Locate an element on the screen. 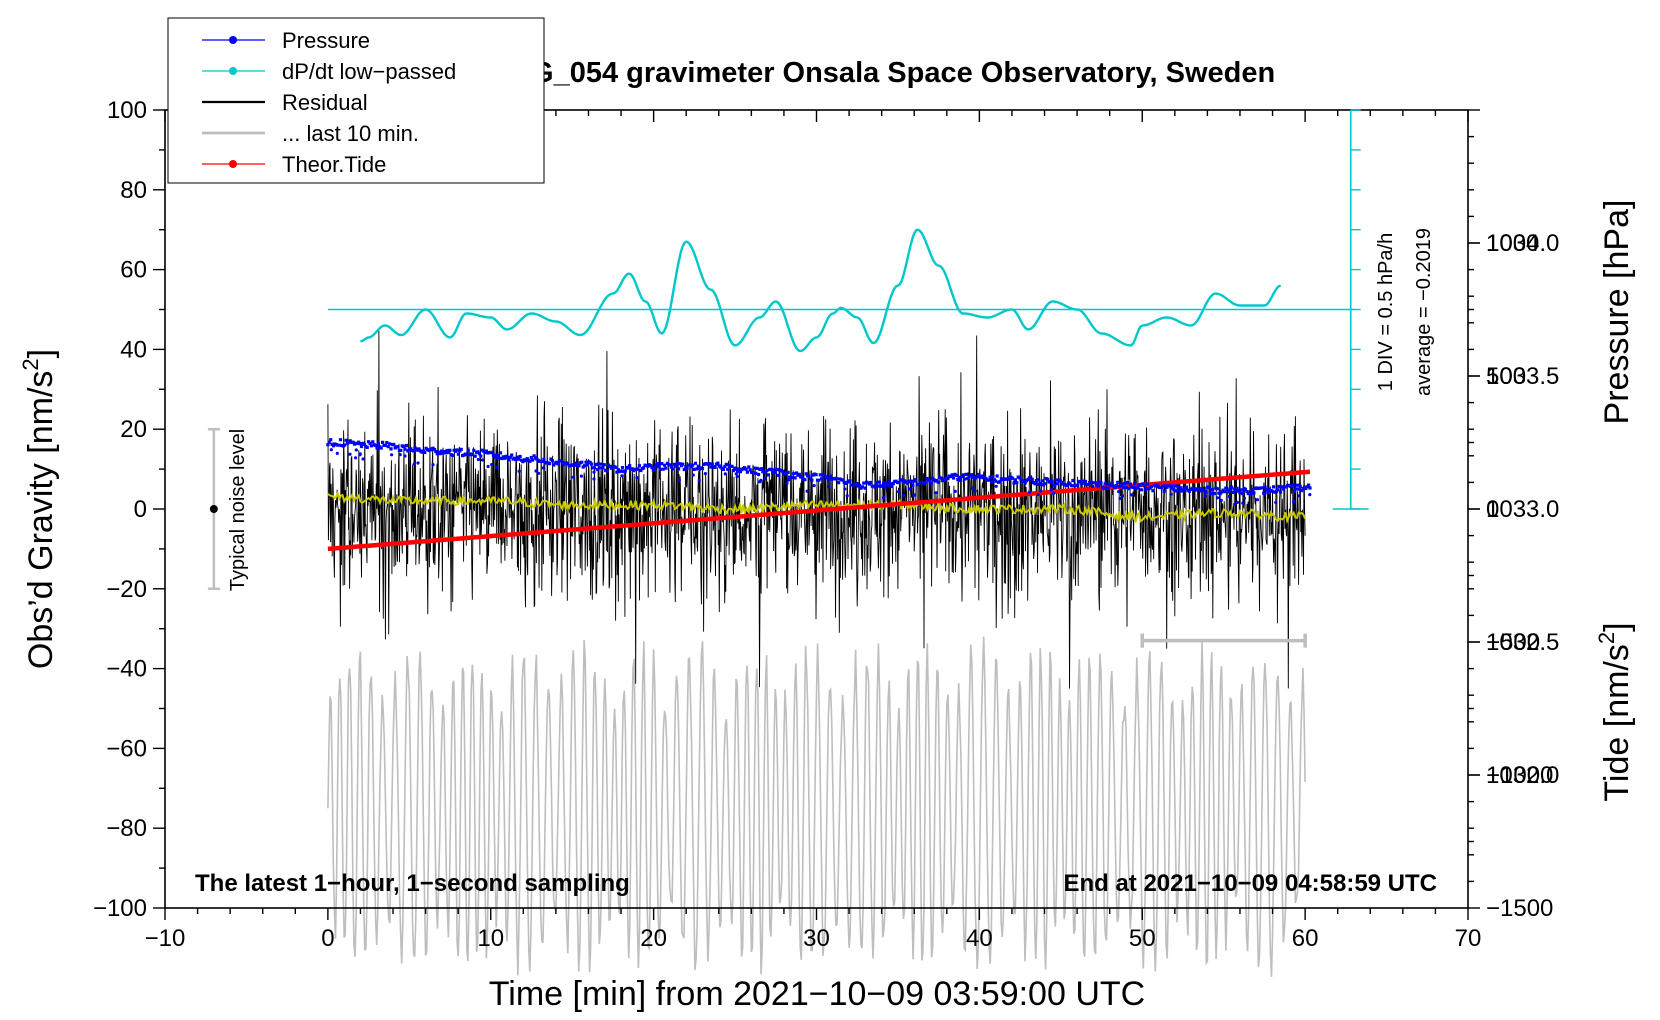 This screenshot has width=1660, height=1020. tide-axis-ticks: −1500 −1000 −500 0 500 1000 is located at coordinates (1510, 576).